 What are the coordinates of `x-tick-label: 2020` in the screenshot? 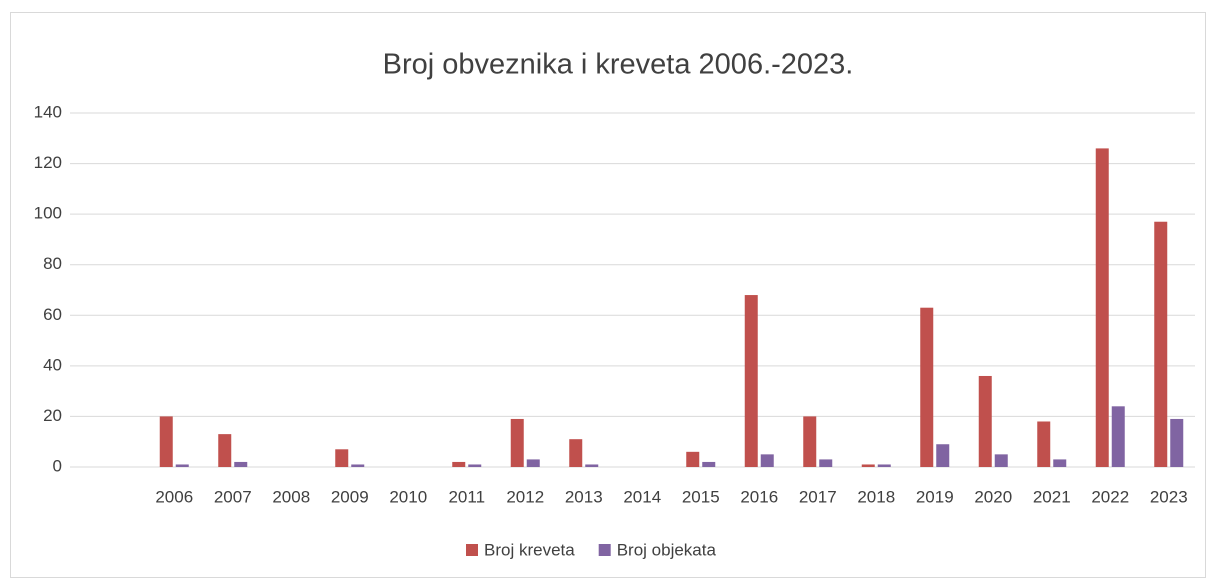 It's located at (993, 496).